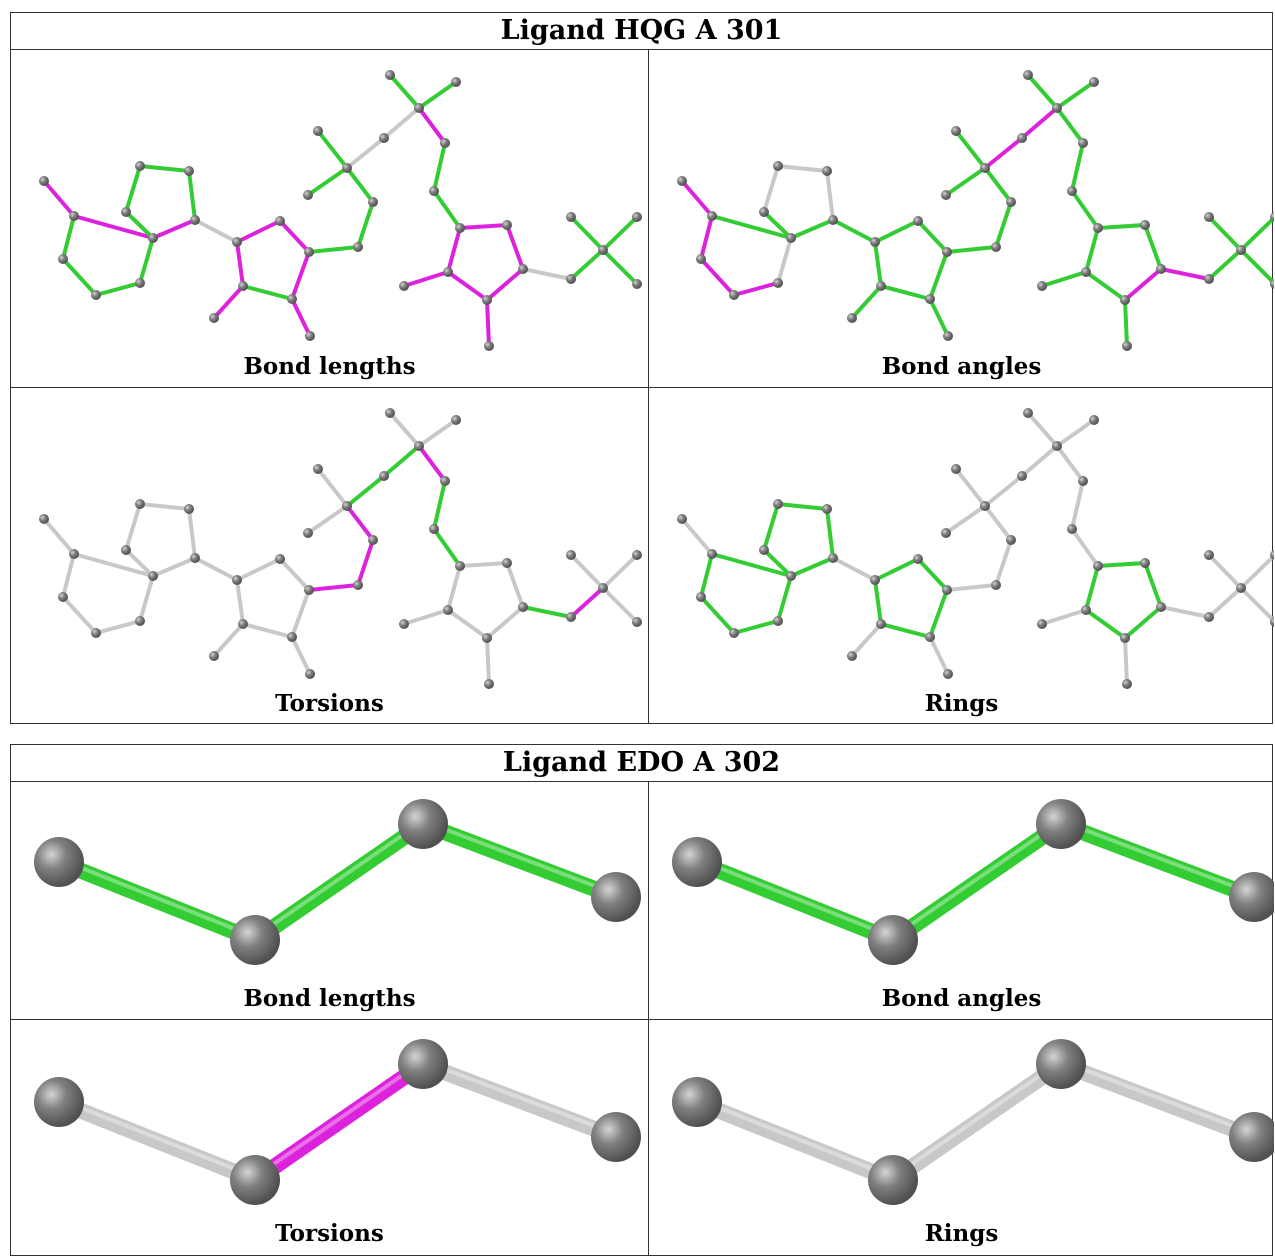 This screenshot has width=1275, height=1256. Describe the element at coordinates (961, 218) in the screenshot. I see `cell-bond-angles: Bond angles` at that location.